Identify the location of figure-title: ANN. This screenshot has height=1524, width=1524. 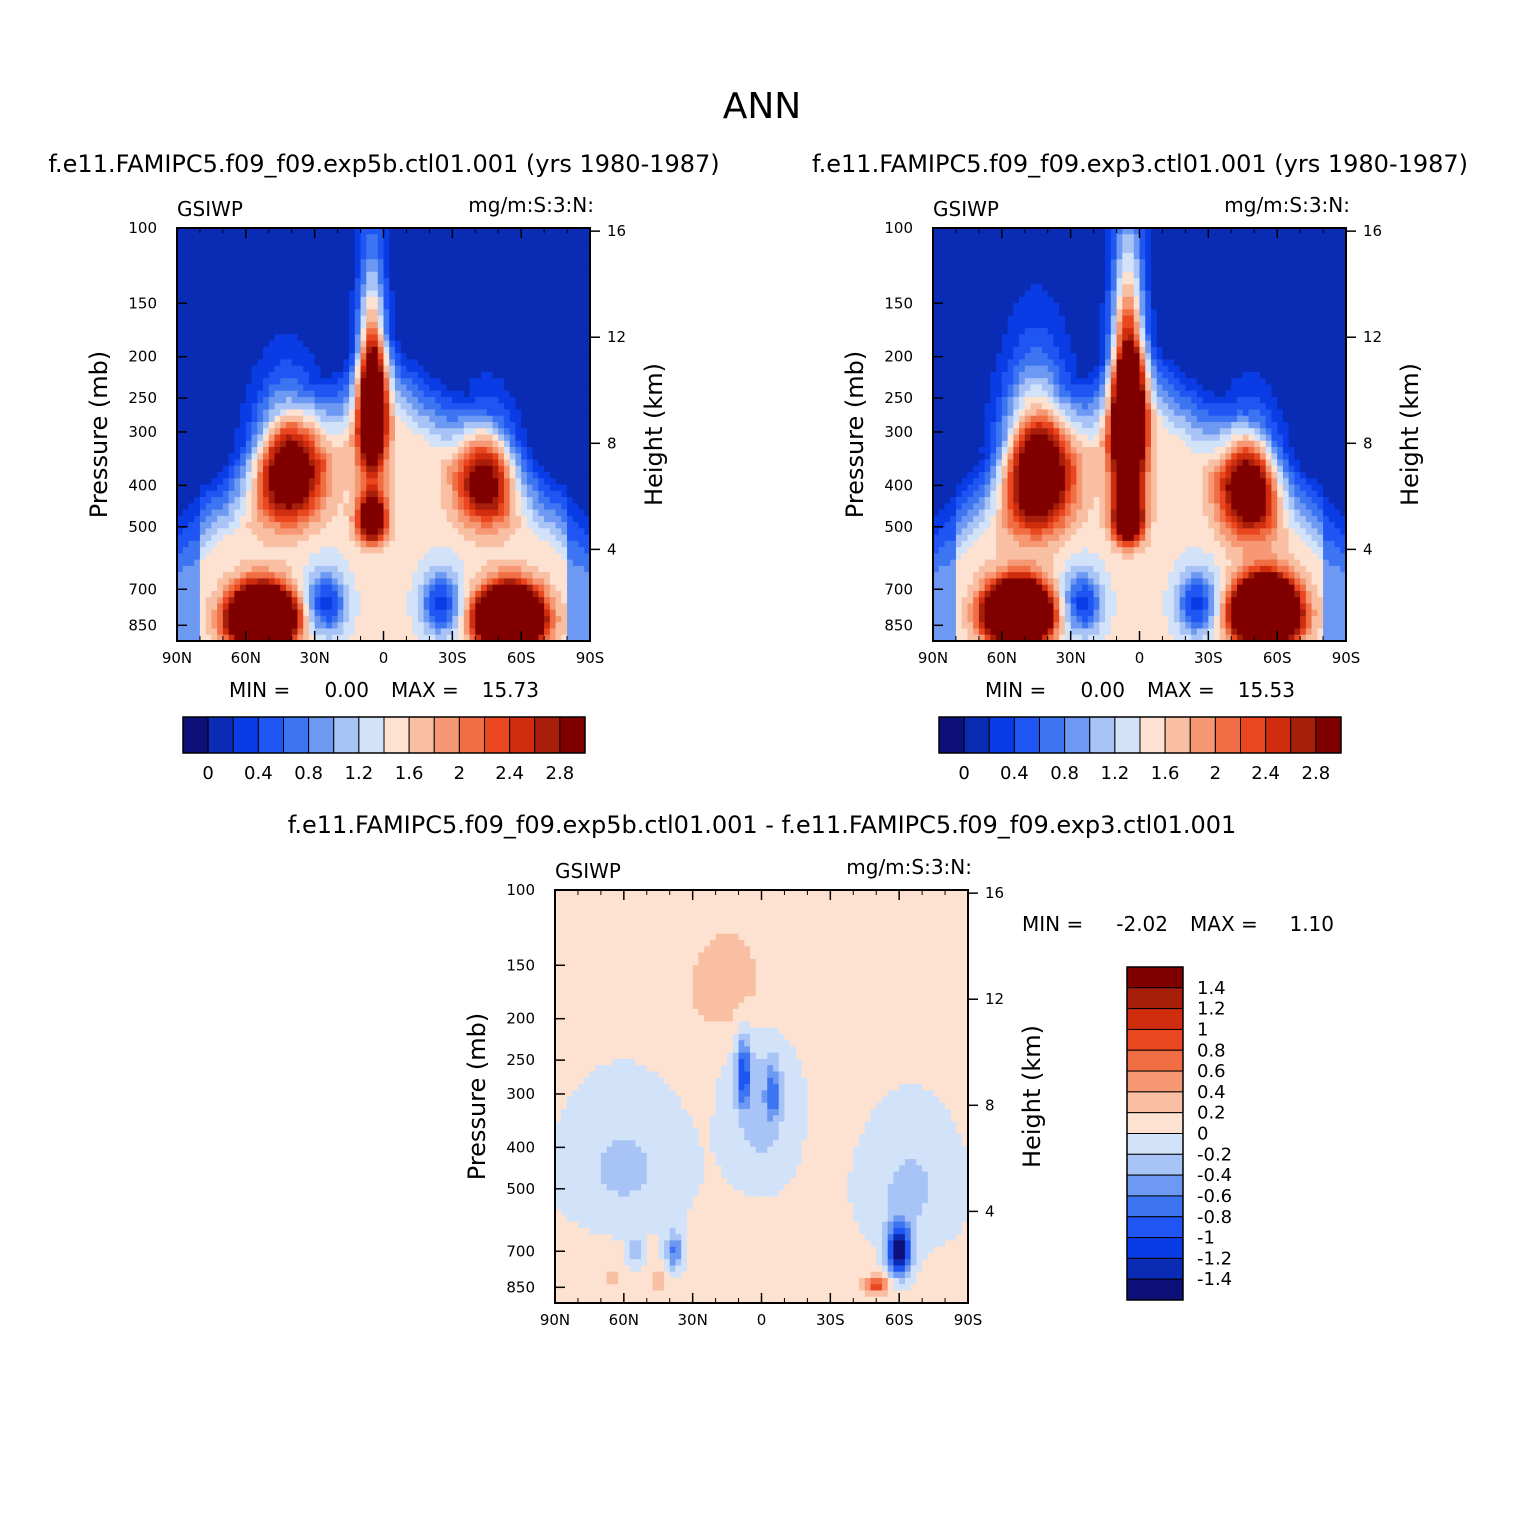
(762, 106).